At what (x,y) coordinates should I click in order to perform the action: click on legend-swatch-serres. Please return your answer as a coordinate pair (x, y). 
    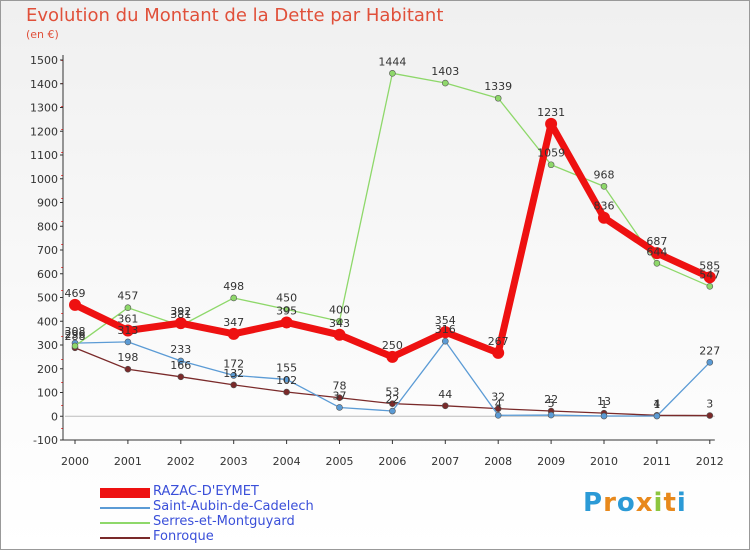
    Looking at the image, I should click on (125, 523).